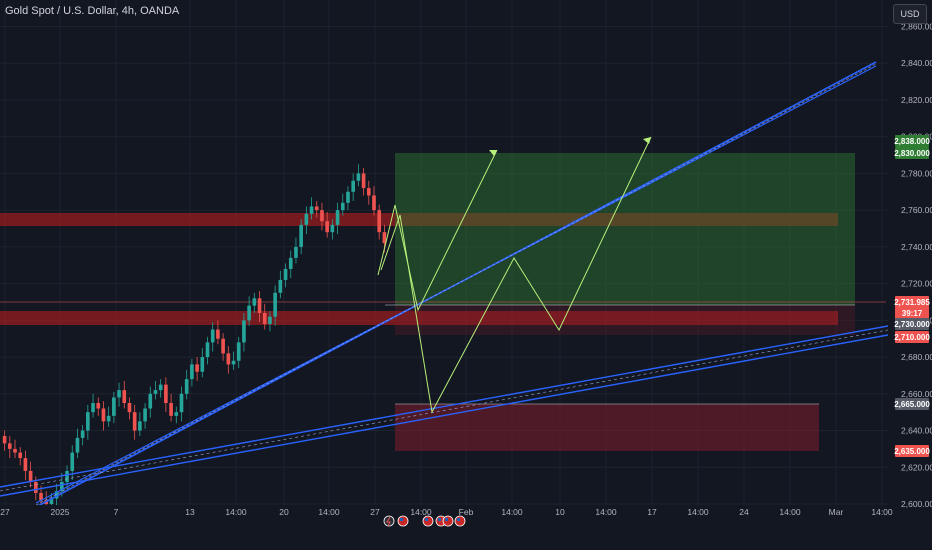 The height and width of the screenshot is (550, 932). What do you see at coordinates (419, 318) in the screenshot?
I see `resistance-zone-lower` at bounding box center [419, 318].